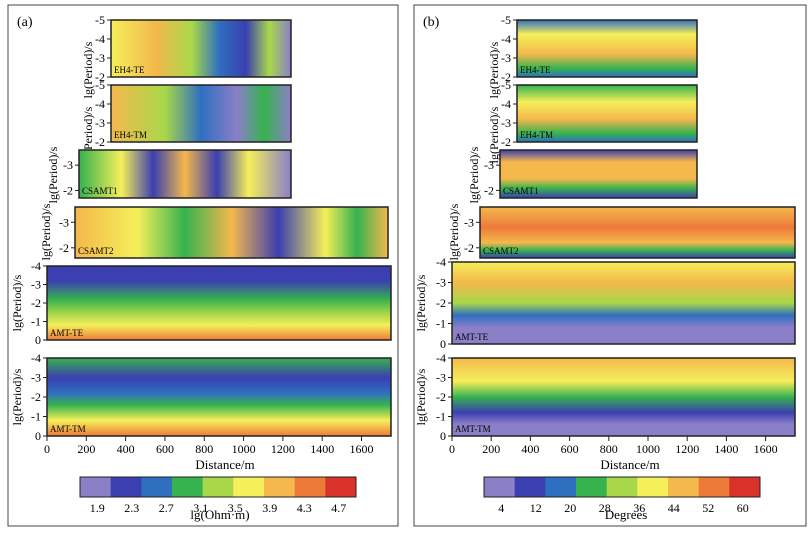 The image size is (811, 538). I want to click on x-tick-label: 1200, so click(283, 449).